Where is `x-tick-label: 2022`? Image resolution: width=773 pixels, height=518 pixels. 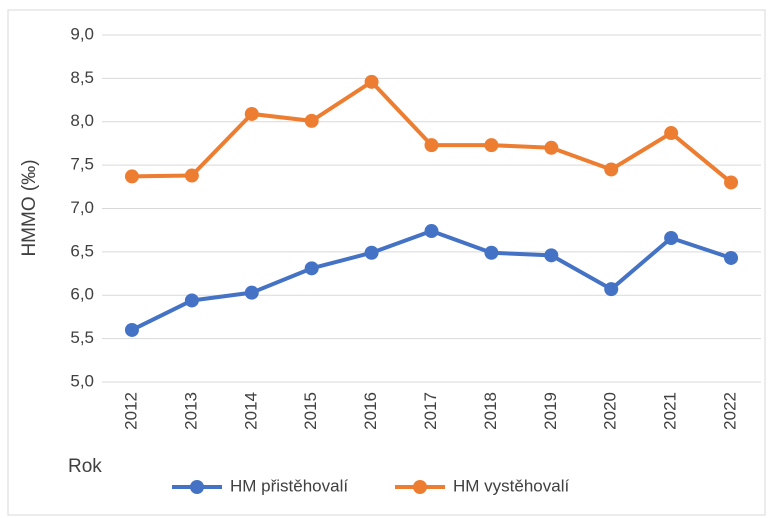
x-tick-label: 2022 is located at coordinates (730, 411).